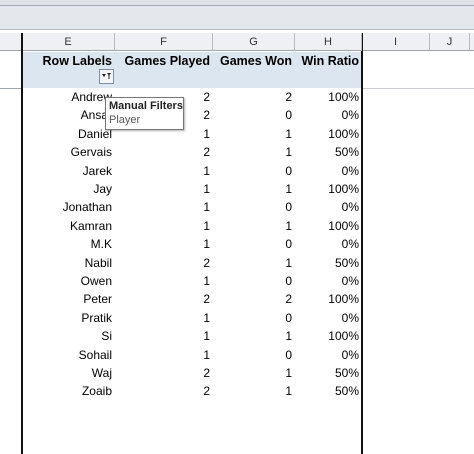 The image size is (474, 454). Describe the element at coordinates (94, 133) in the screenshot. I see `data-cell: Daniel` at that location.